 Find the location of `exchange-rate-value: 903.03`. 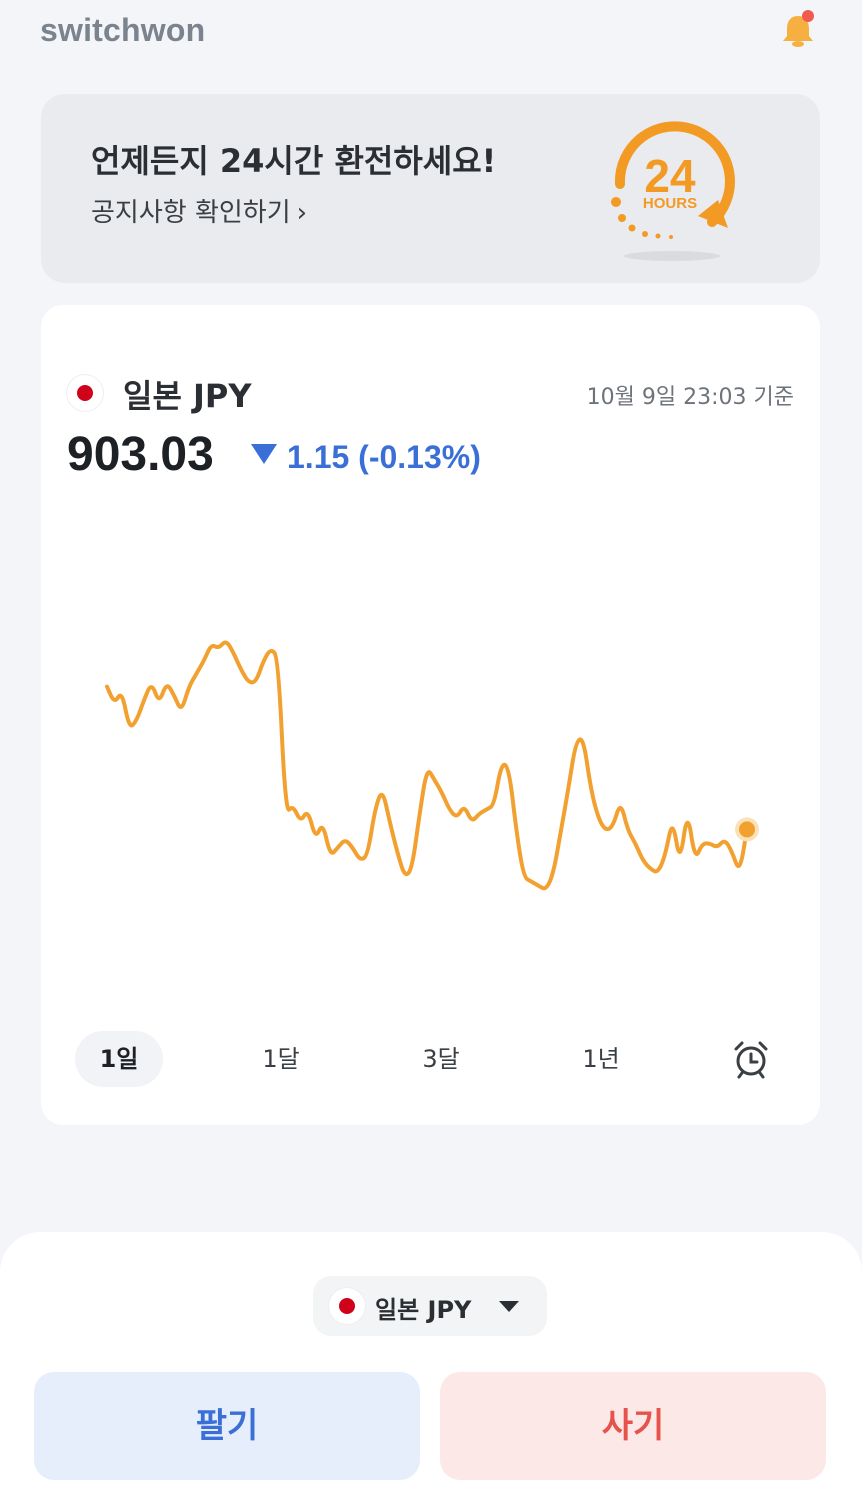

exchange-rate-value: 903.03 is located at coordinates (140, 454).